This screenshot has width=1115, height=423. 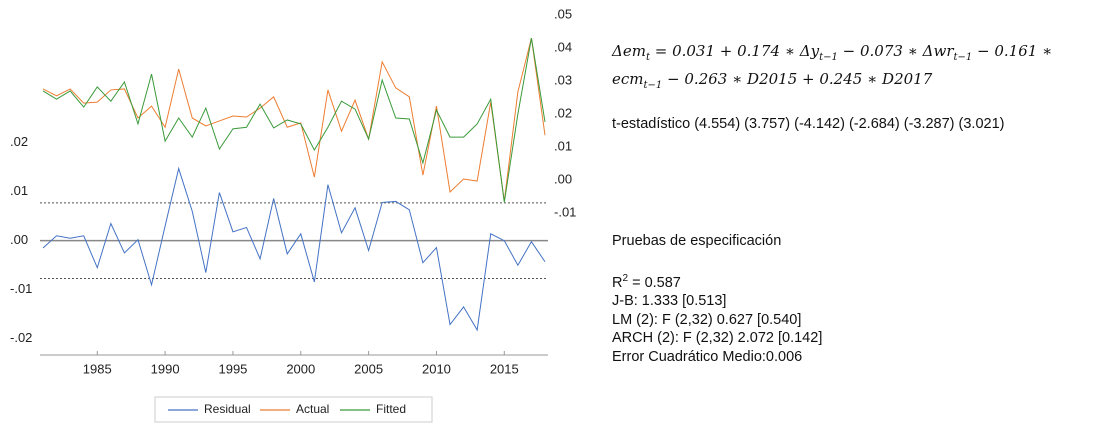 I want to click on r2: R2 = 0.587, so click(x=646, y=282).